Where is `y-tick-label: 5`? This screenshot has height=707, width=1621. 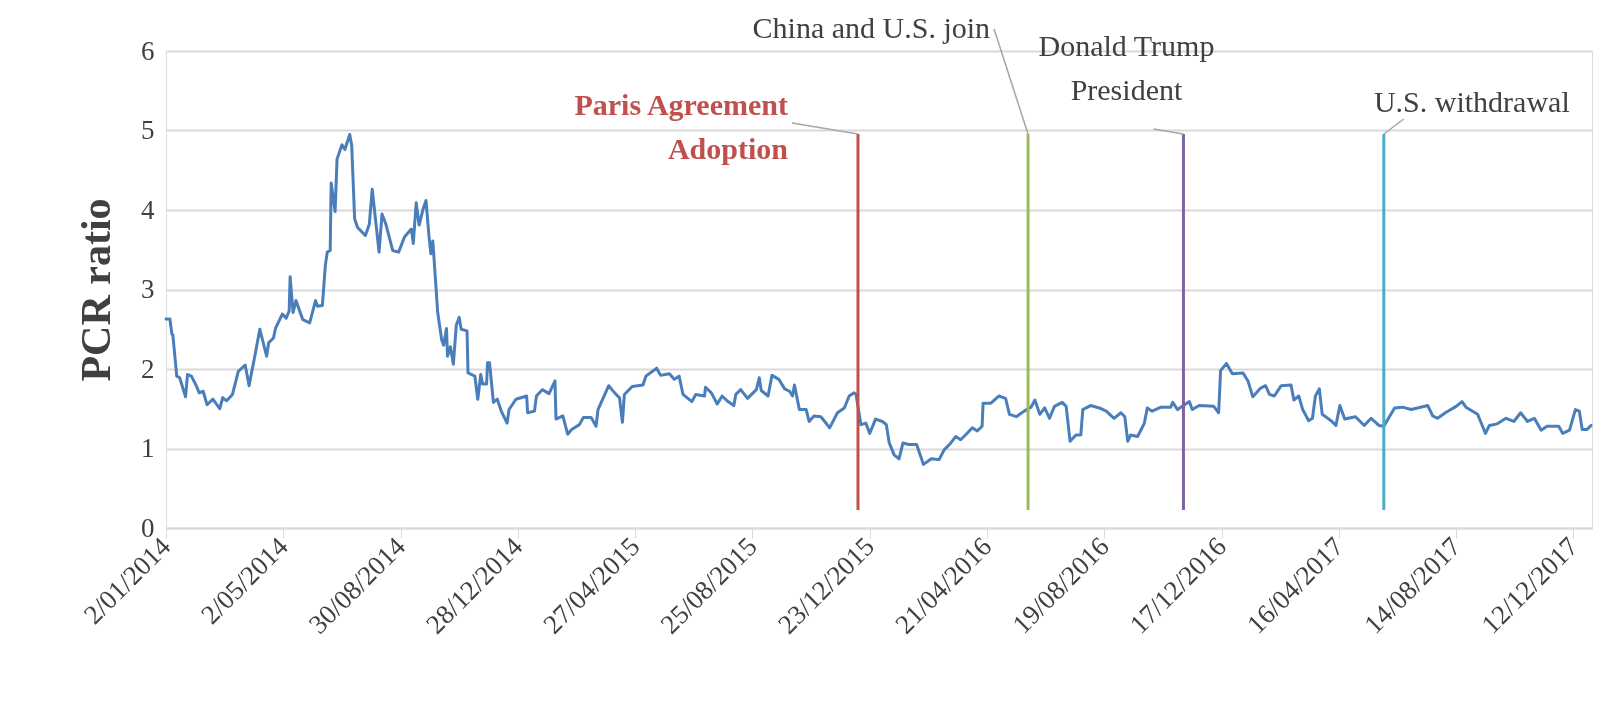 y-tick-label: 5 is located at coordinates (148, 130).